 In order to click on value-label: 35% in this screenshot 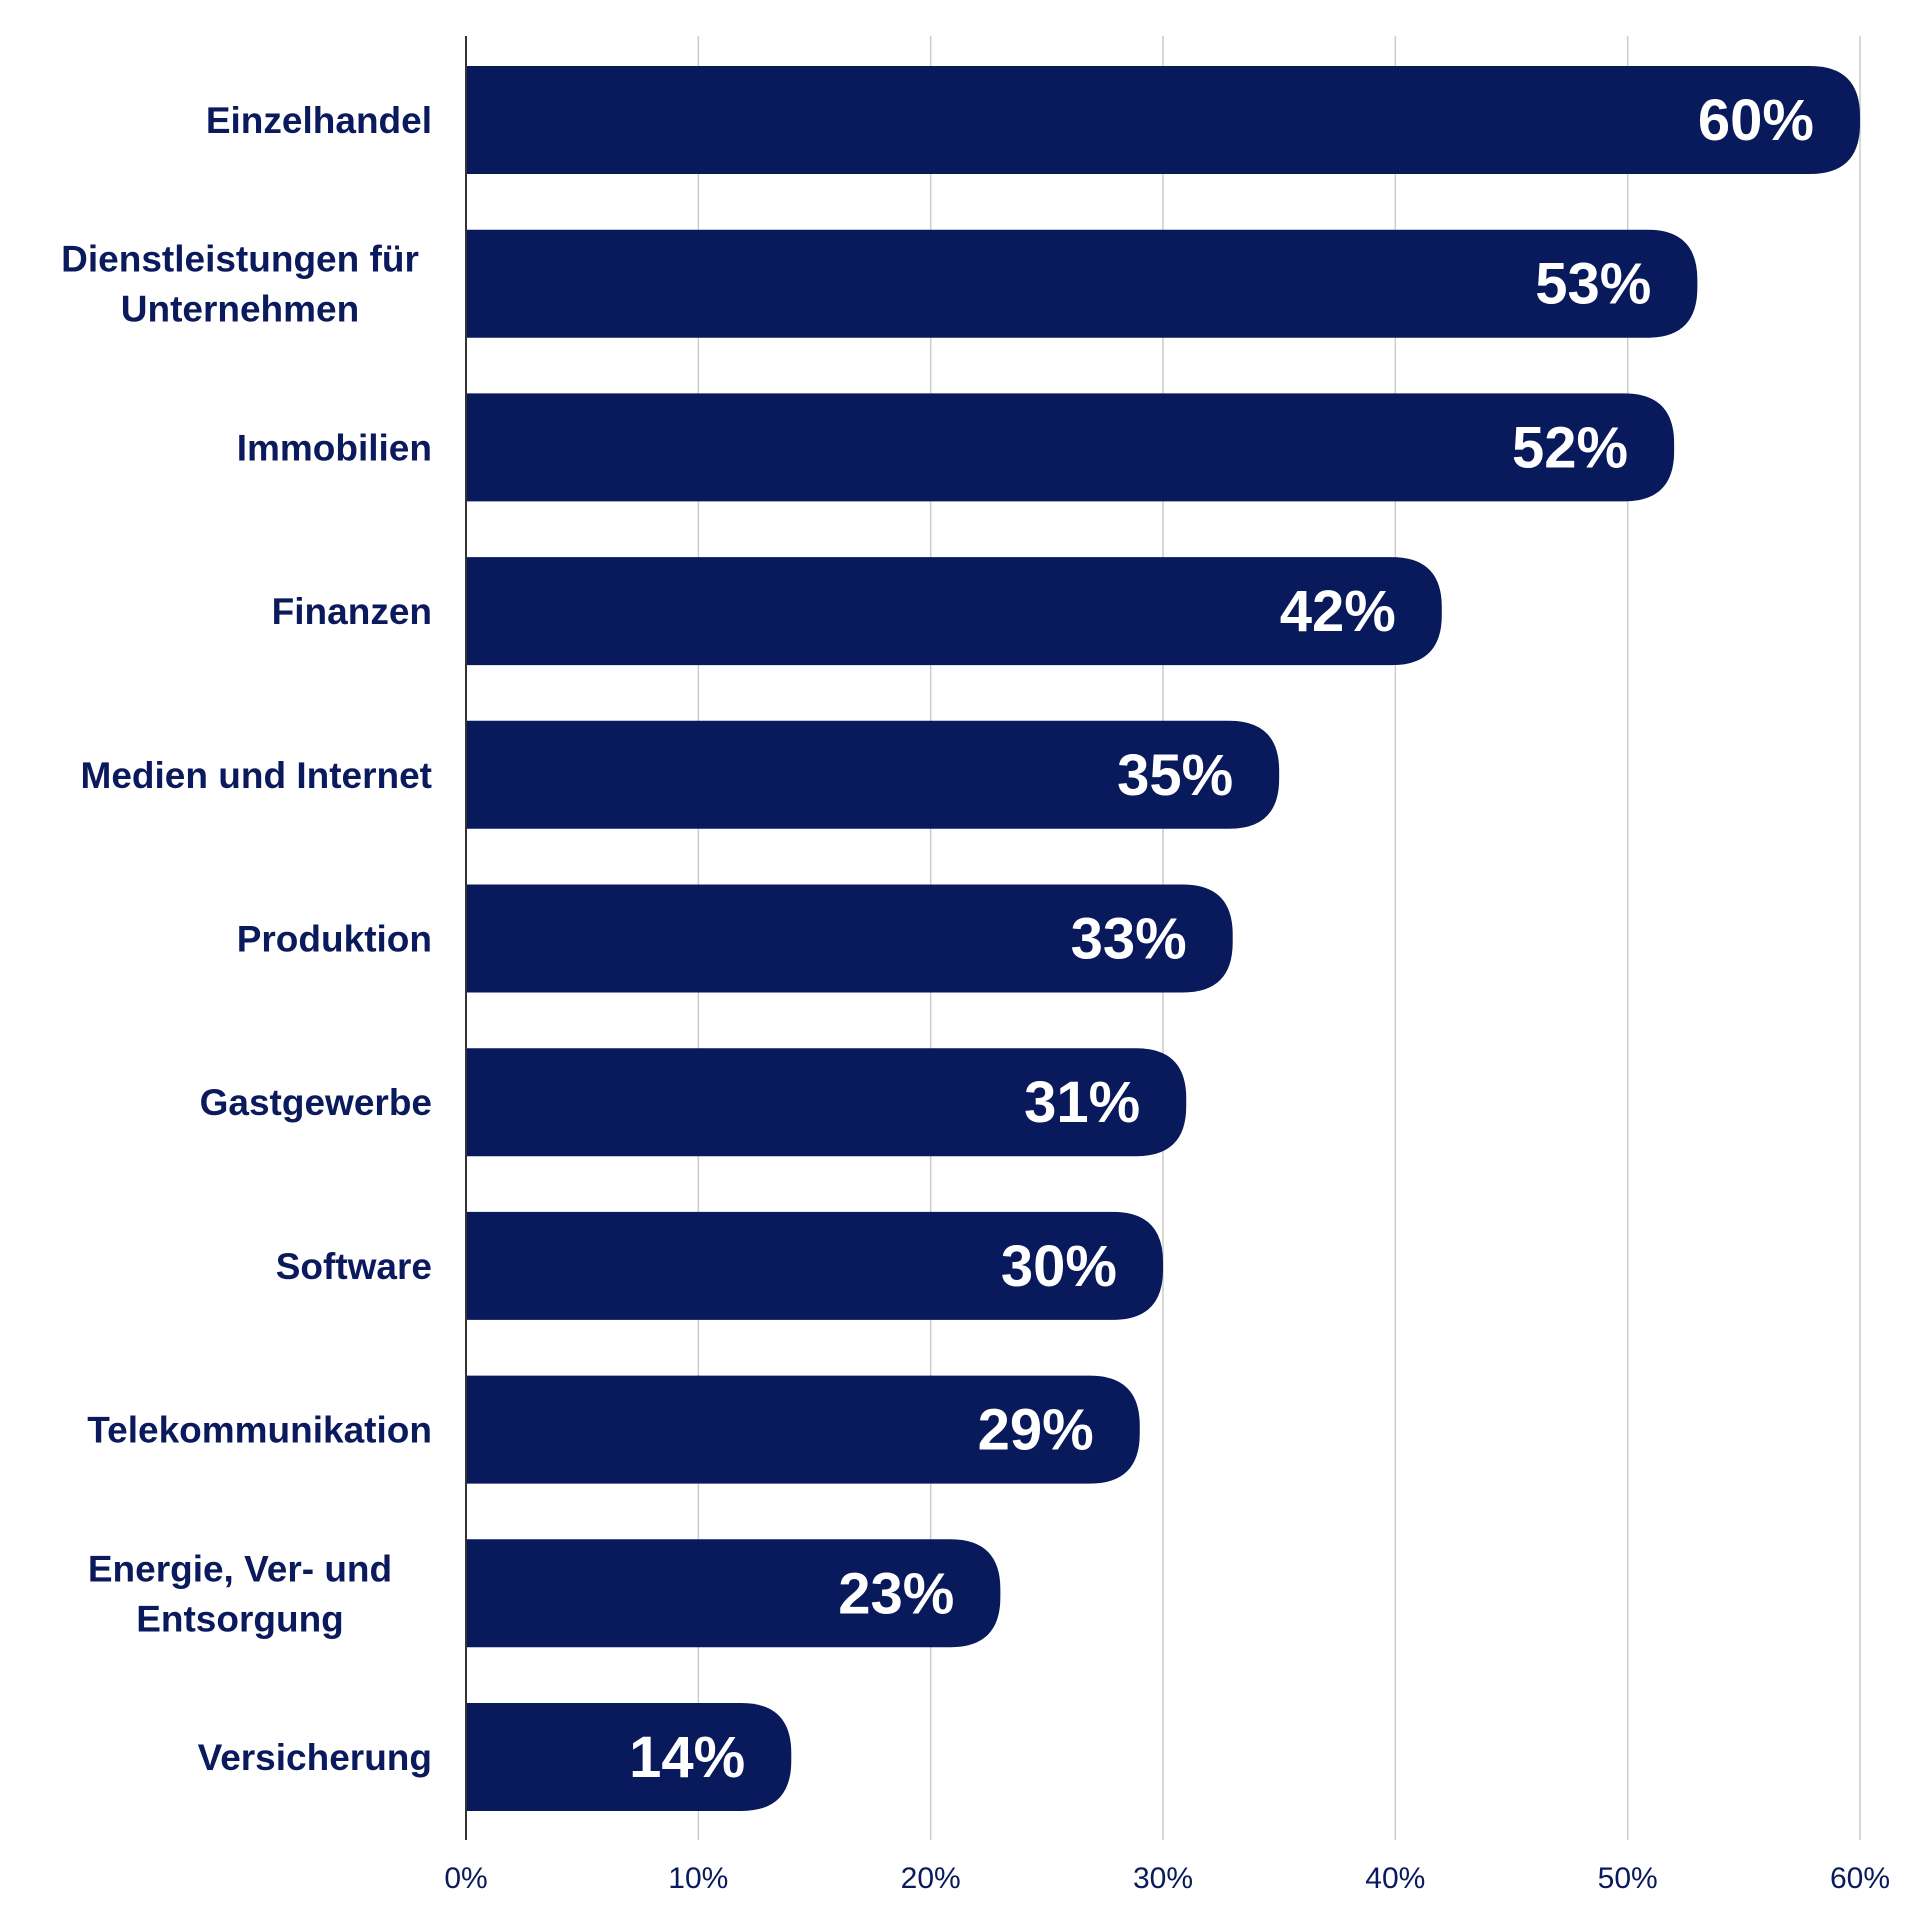, I will do `click(1175, 775)`.